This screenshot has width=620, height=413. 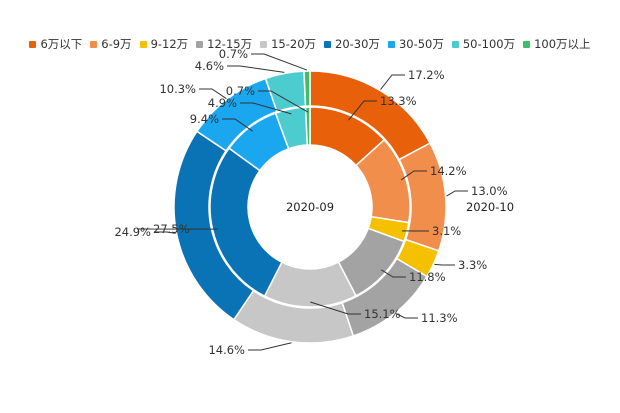 I want to click on data-label-outer-3: 11.3%, so click(x=439, y=318).